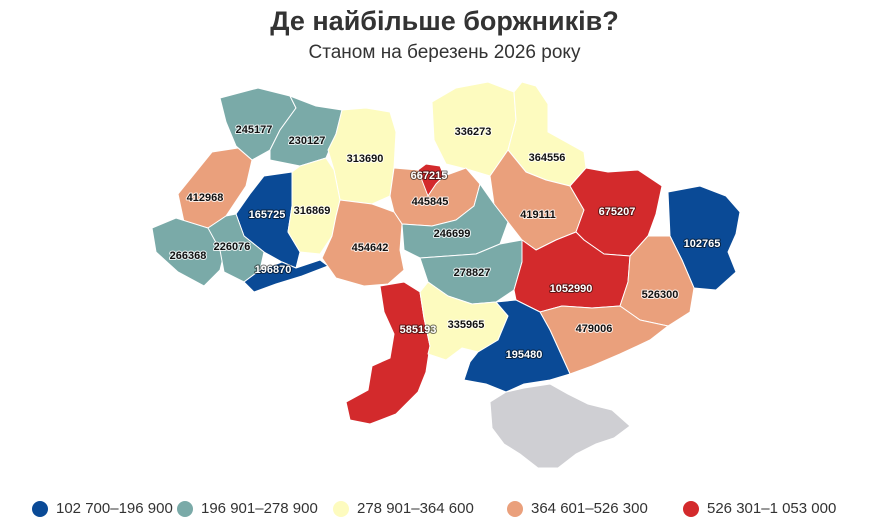 The image size is (889, 530). Describe the element at coordinates (232, 247) in the screenshot. I see `region-value-label: 226076` at that location.